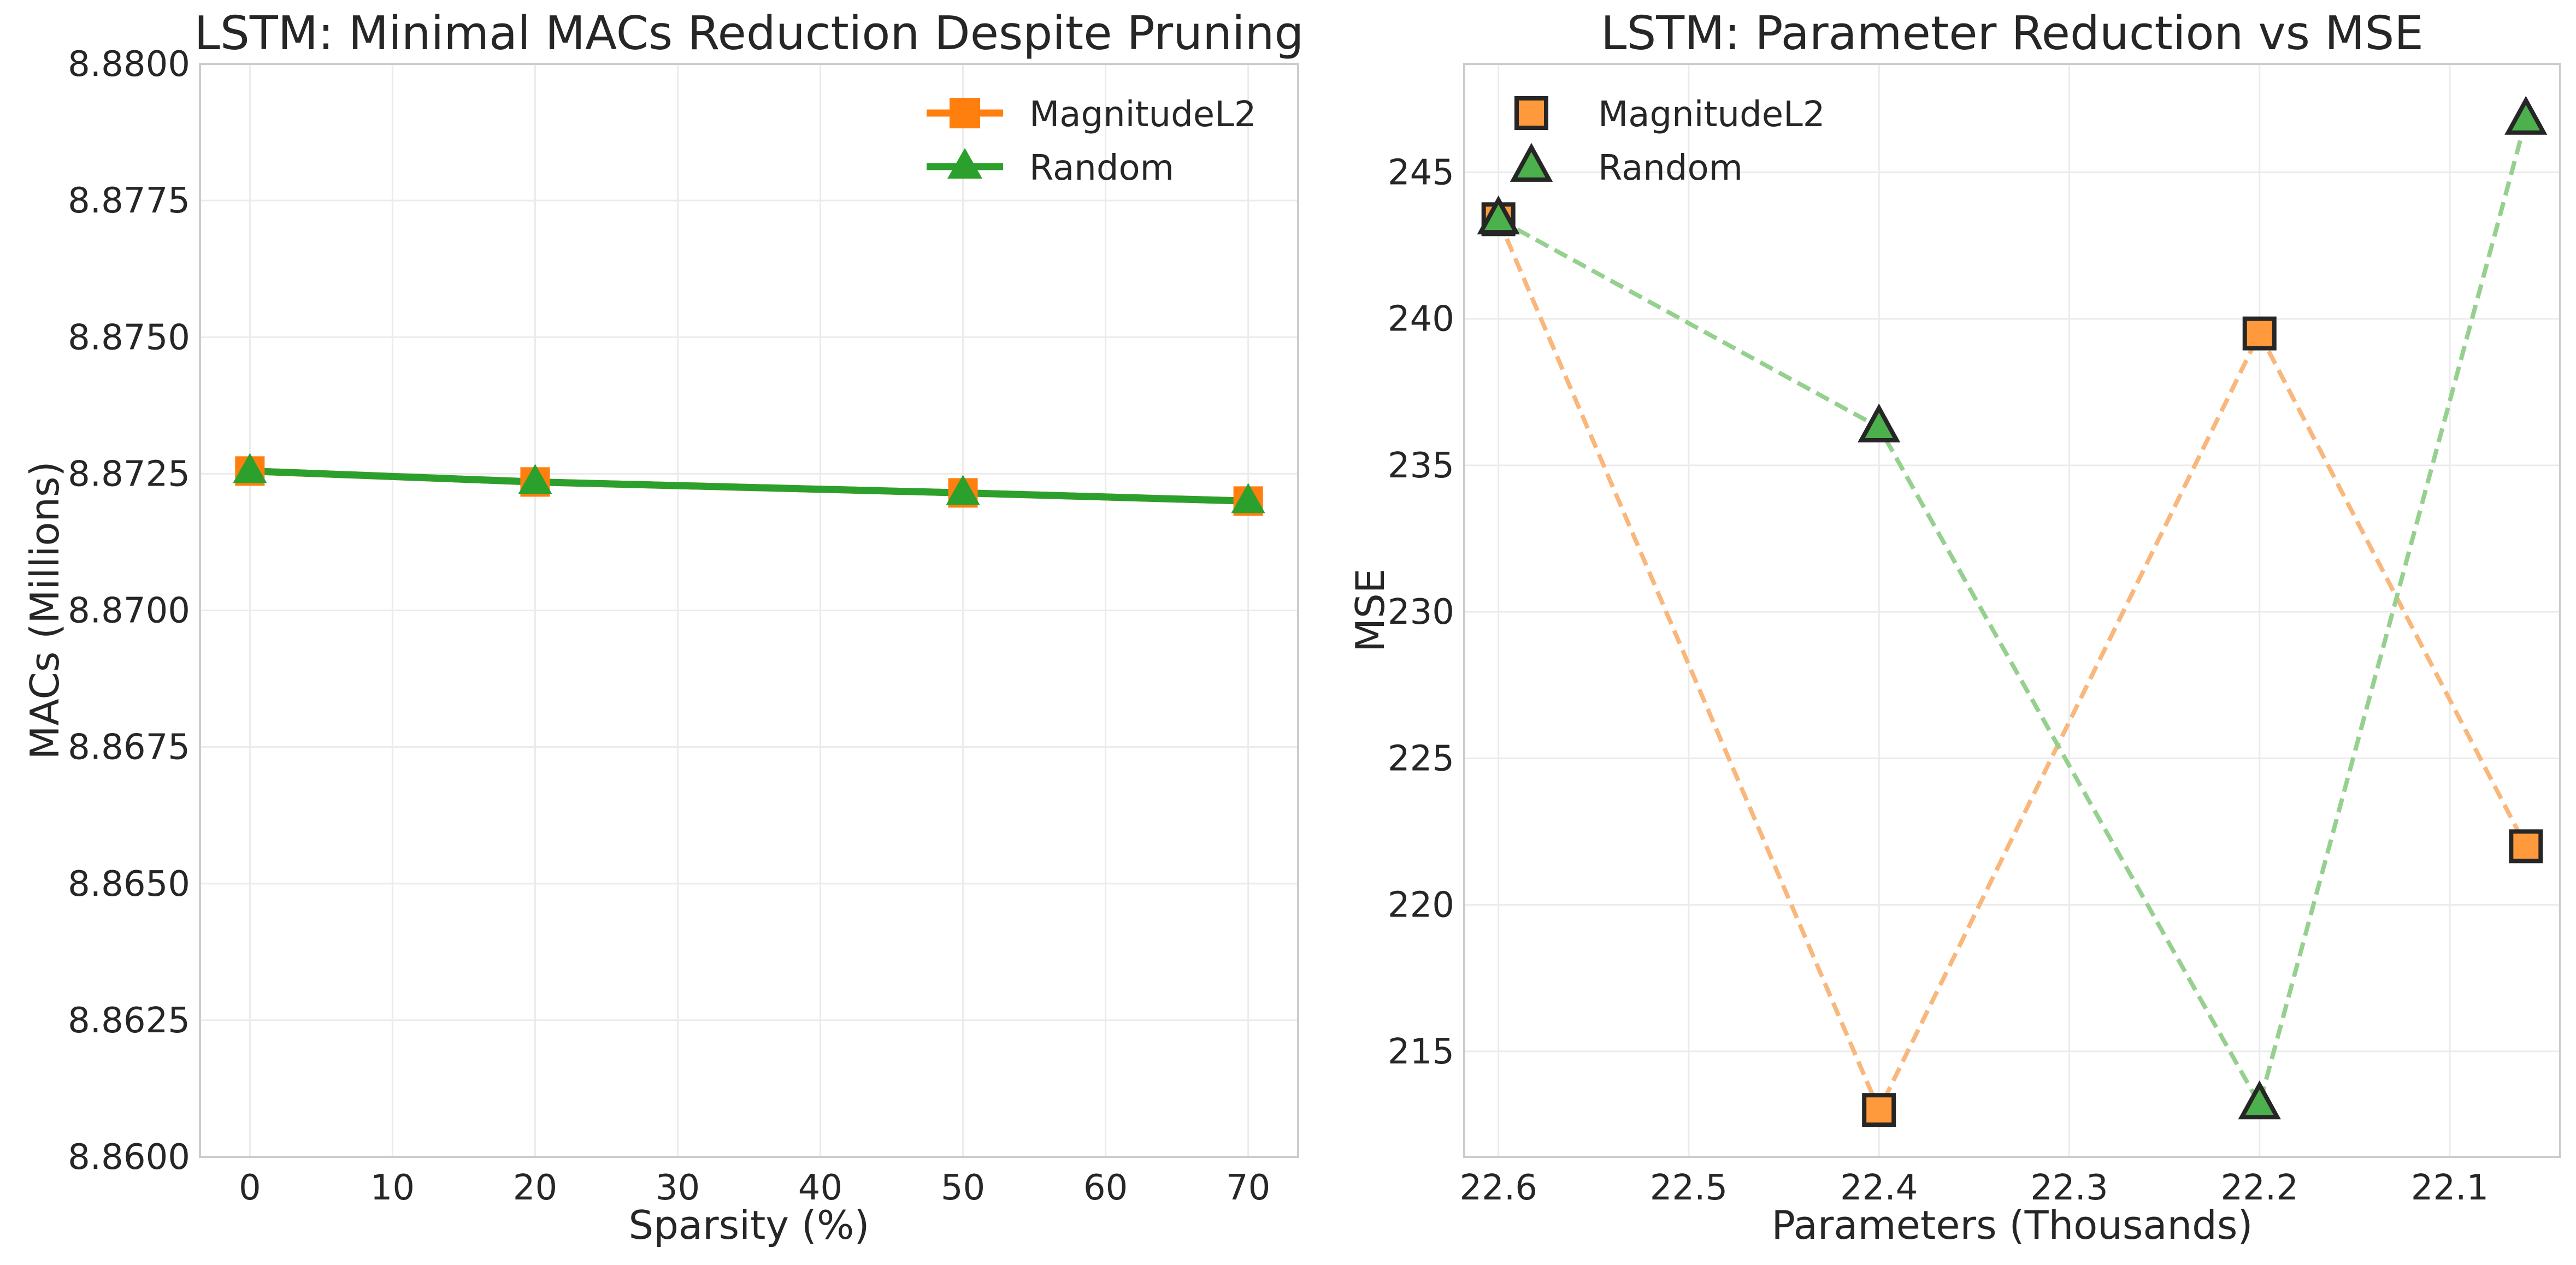 This screenshot has width=2576, height=1265. I want to click on x-tick-label: 22.2, so click(2259, 1188).